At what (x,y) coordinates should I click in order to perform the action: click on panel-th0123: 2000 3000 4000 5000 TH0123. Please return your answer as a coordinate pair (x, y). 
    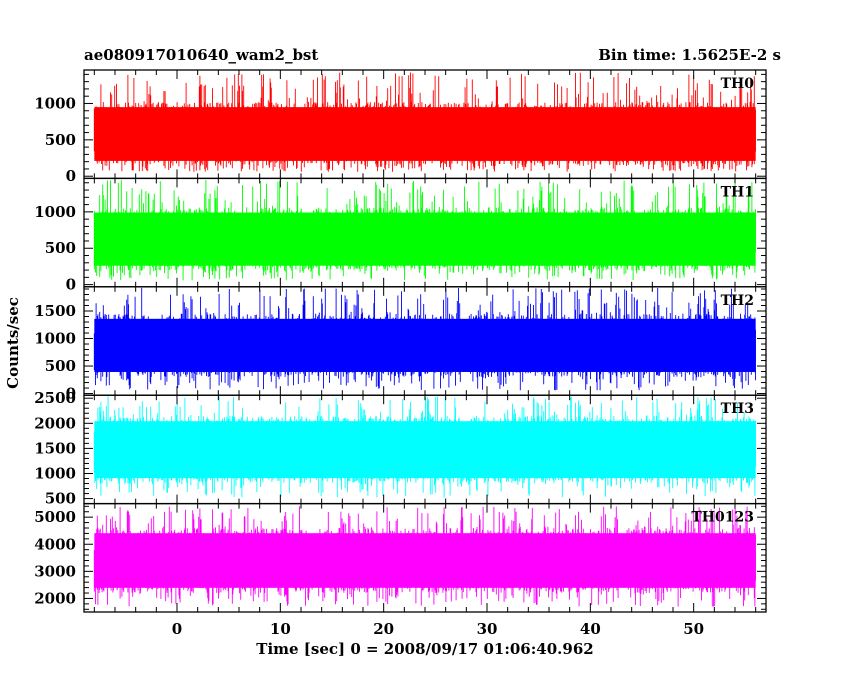
    Looking at the image, I should click on (400, 557).